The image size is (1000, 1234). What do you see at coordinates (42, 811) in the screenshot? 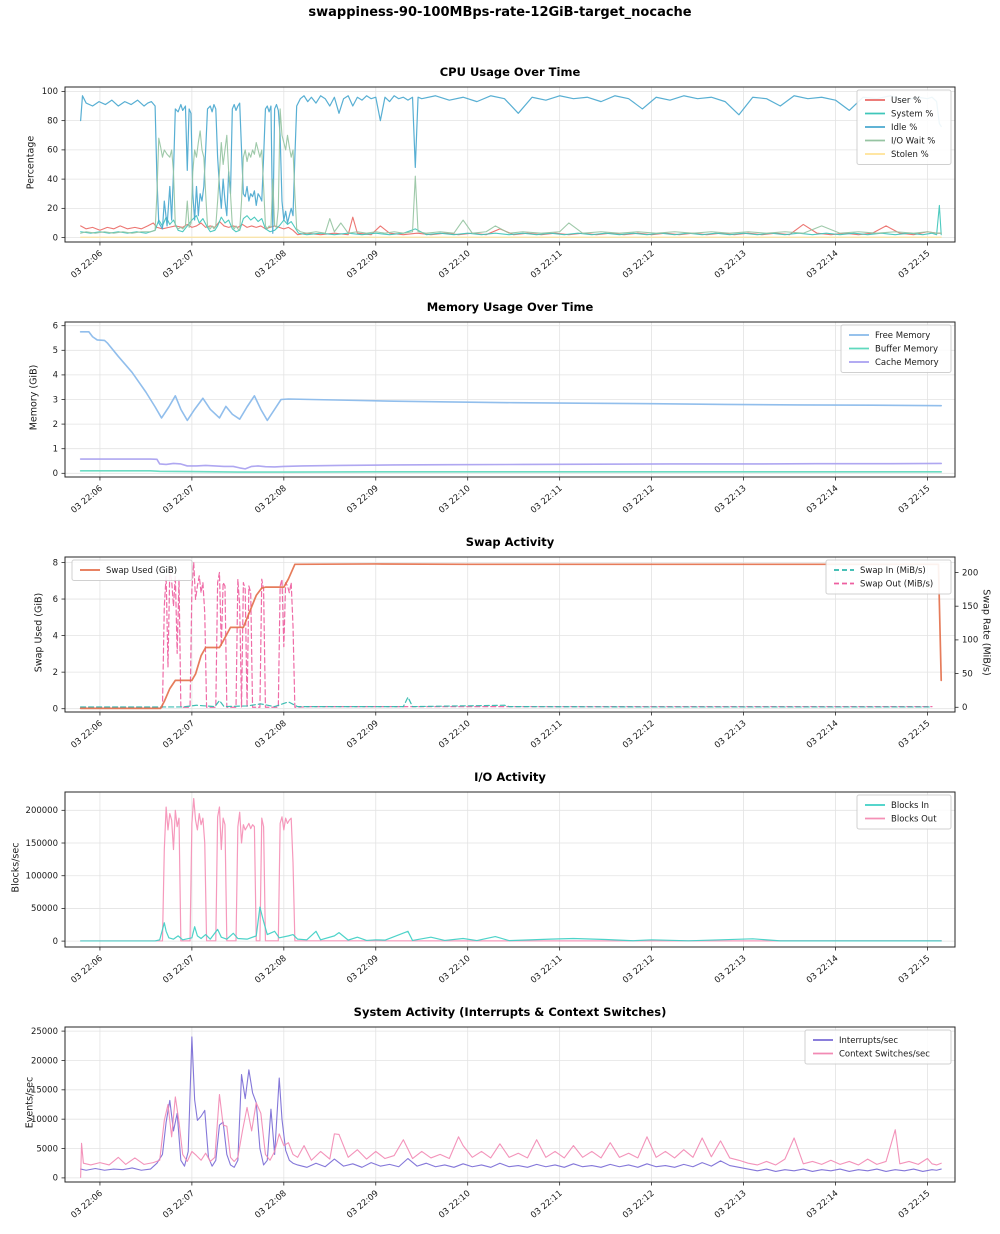
I see `y-tick-label: 200000` at bounding box center [42, 811].